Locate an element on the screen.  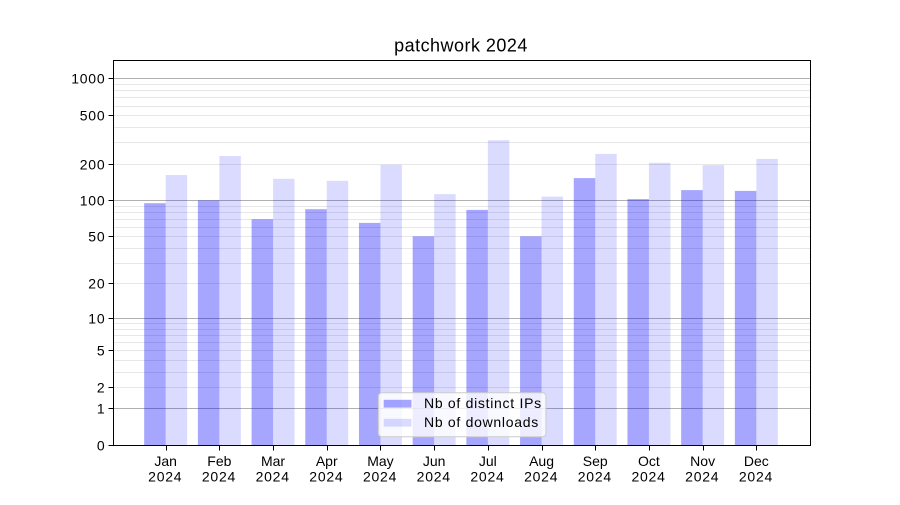
svg-text: 20 is located at coordinates (96, 284).